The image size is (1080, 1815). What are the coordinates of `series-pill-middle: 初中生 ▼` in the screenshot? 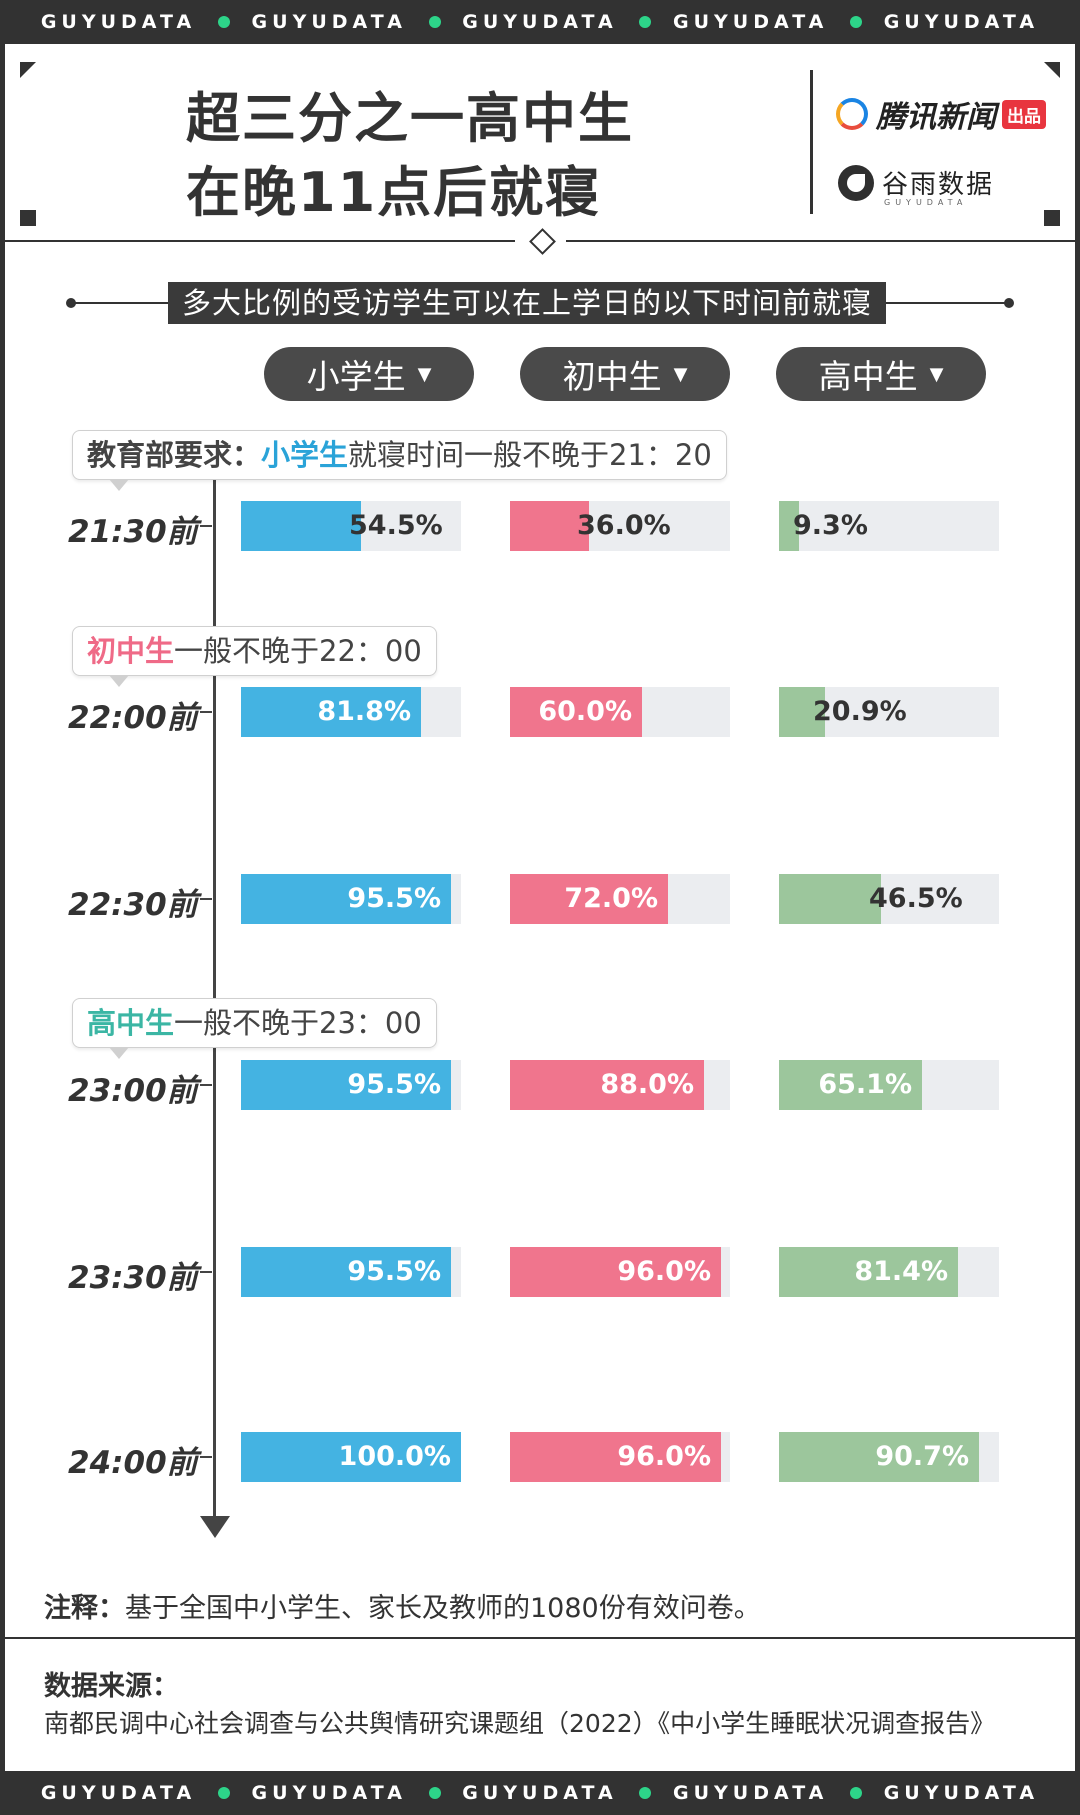 It's located at (625, 374).